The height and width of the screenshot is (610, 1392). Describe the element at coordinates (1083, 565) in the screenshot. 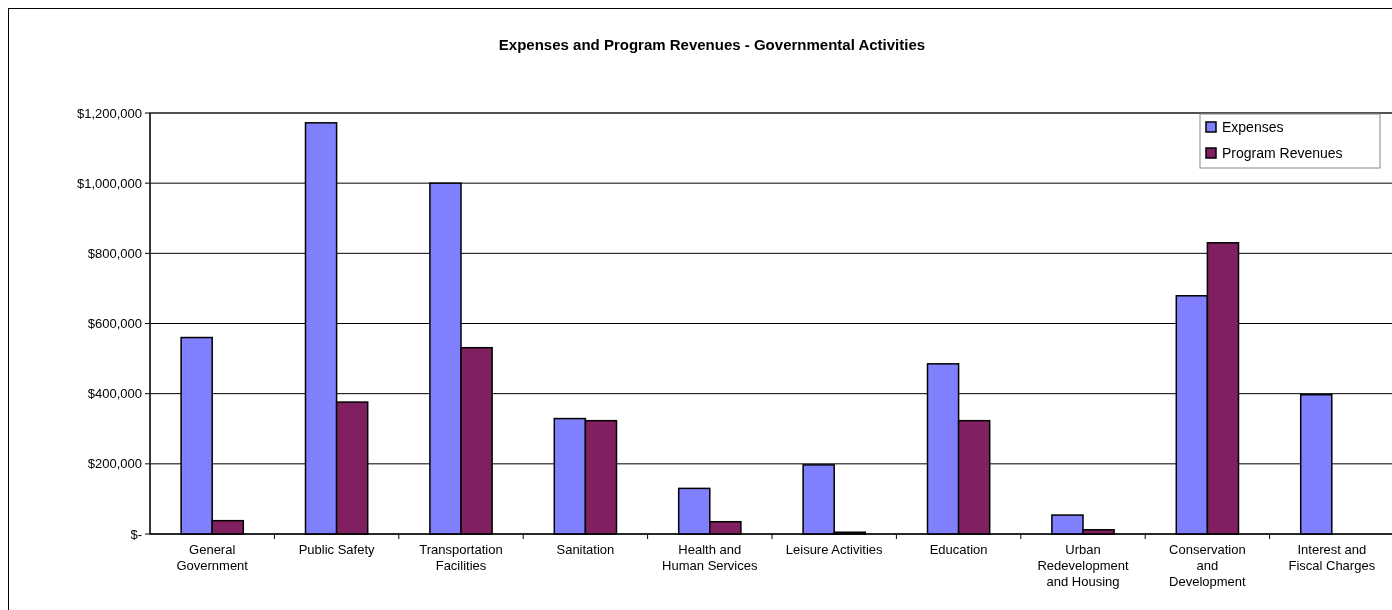

I see `x-tick-label: Urban Redevelopment and Housing` at that location.